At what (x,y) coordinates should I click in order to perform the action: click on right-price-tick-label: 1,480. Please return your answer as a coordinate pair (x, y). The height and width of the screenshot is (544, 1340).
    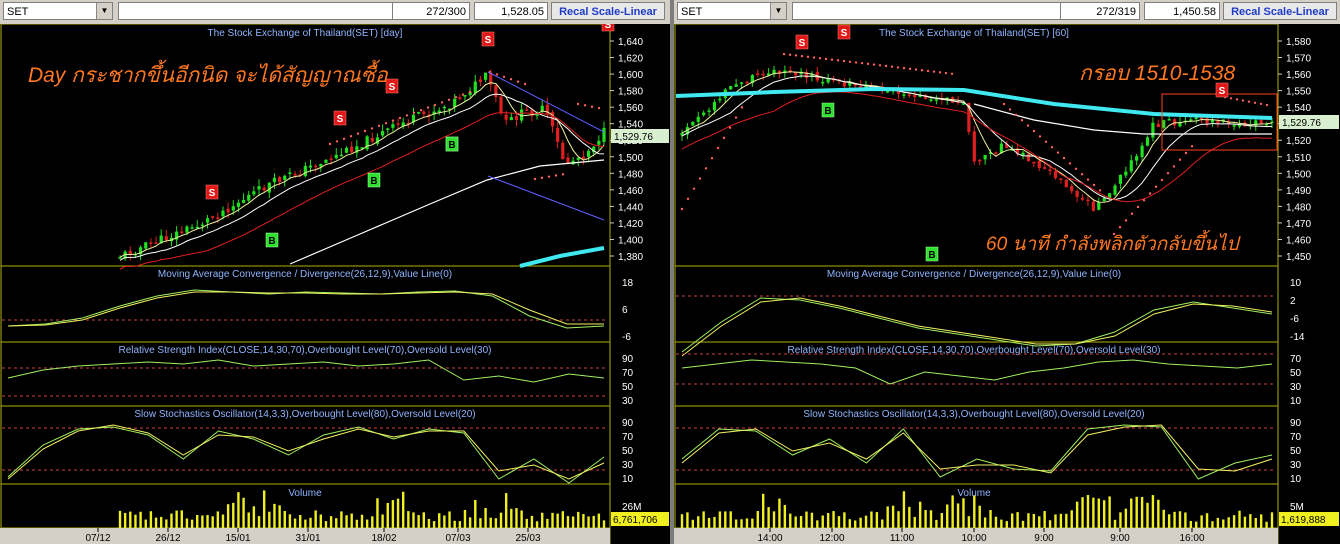
    Looking at the image, I should click on (1298, 207).